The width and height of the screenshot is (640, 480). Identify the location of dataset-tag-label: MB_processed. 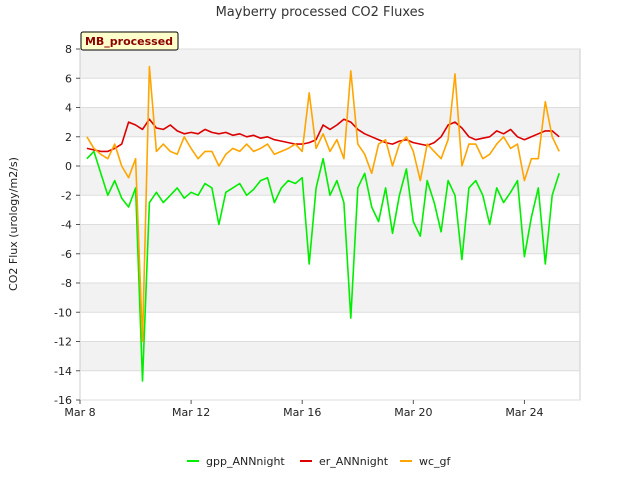
(129, 41).